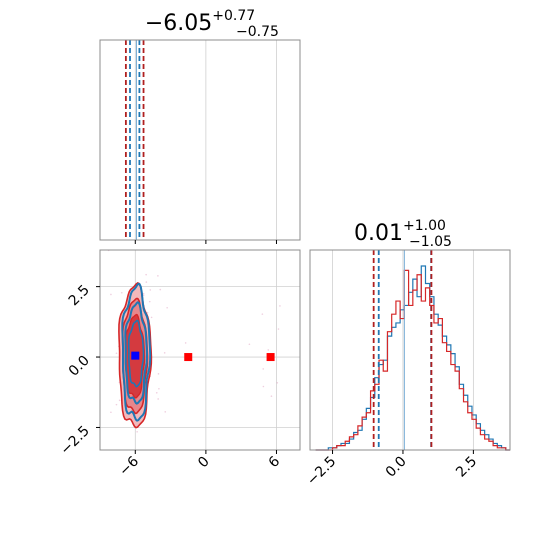  Describe the element at coordinates (129, 466) in the screenshot. I see `tick-label-x-param0: −6` at that location.